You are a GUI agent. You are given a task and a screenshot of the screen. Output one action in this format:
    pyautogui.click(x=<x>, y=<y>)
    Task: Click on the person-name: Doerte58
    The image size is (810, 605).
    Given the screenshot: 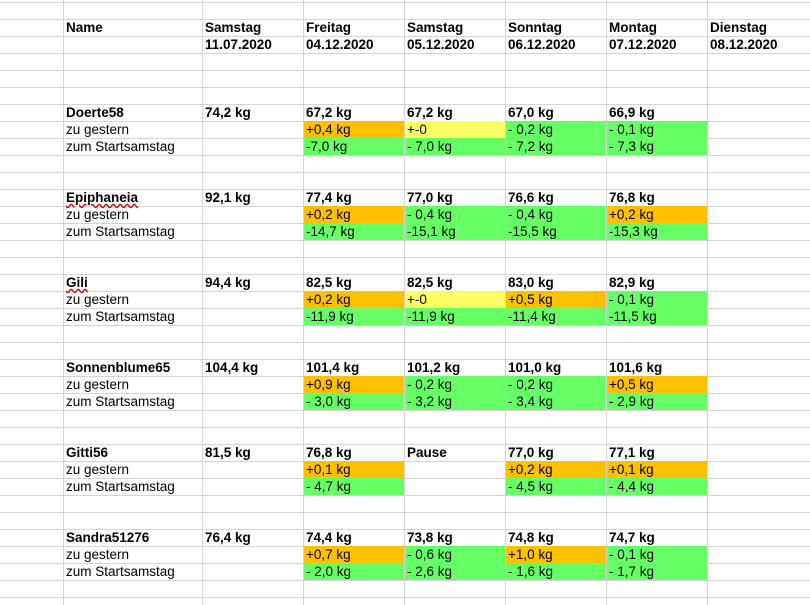 What is the action you would take?
    pyautogui.click(x=95, y=112)
    